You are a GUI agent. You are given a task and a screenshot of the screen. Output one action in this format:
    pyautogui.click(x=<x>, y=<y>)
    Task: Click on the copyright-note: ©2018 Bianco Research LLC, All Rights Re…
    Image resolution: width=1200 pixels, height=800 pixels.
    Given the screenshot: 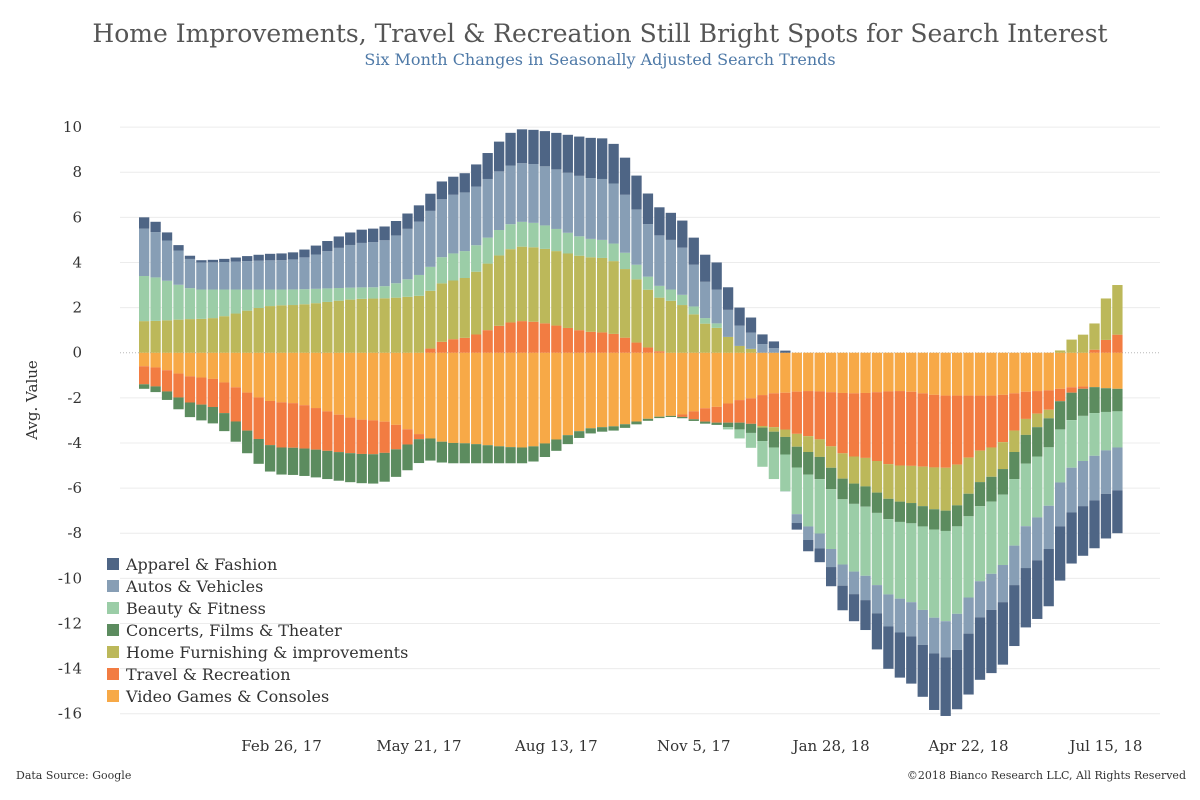 What is the action you would take?
    pyautogui.click(x=1046, y=775)
    